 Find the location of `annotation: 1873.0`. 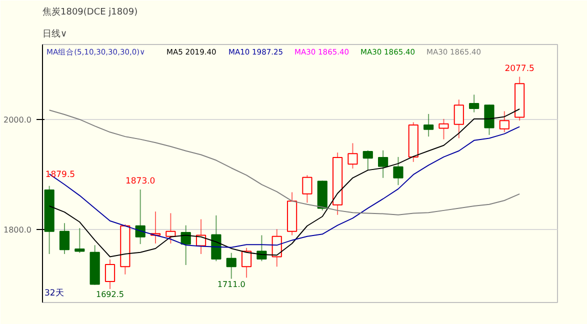

annotation: 1873.0 is located at coordinates (140, 181).